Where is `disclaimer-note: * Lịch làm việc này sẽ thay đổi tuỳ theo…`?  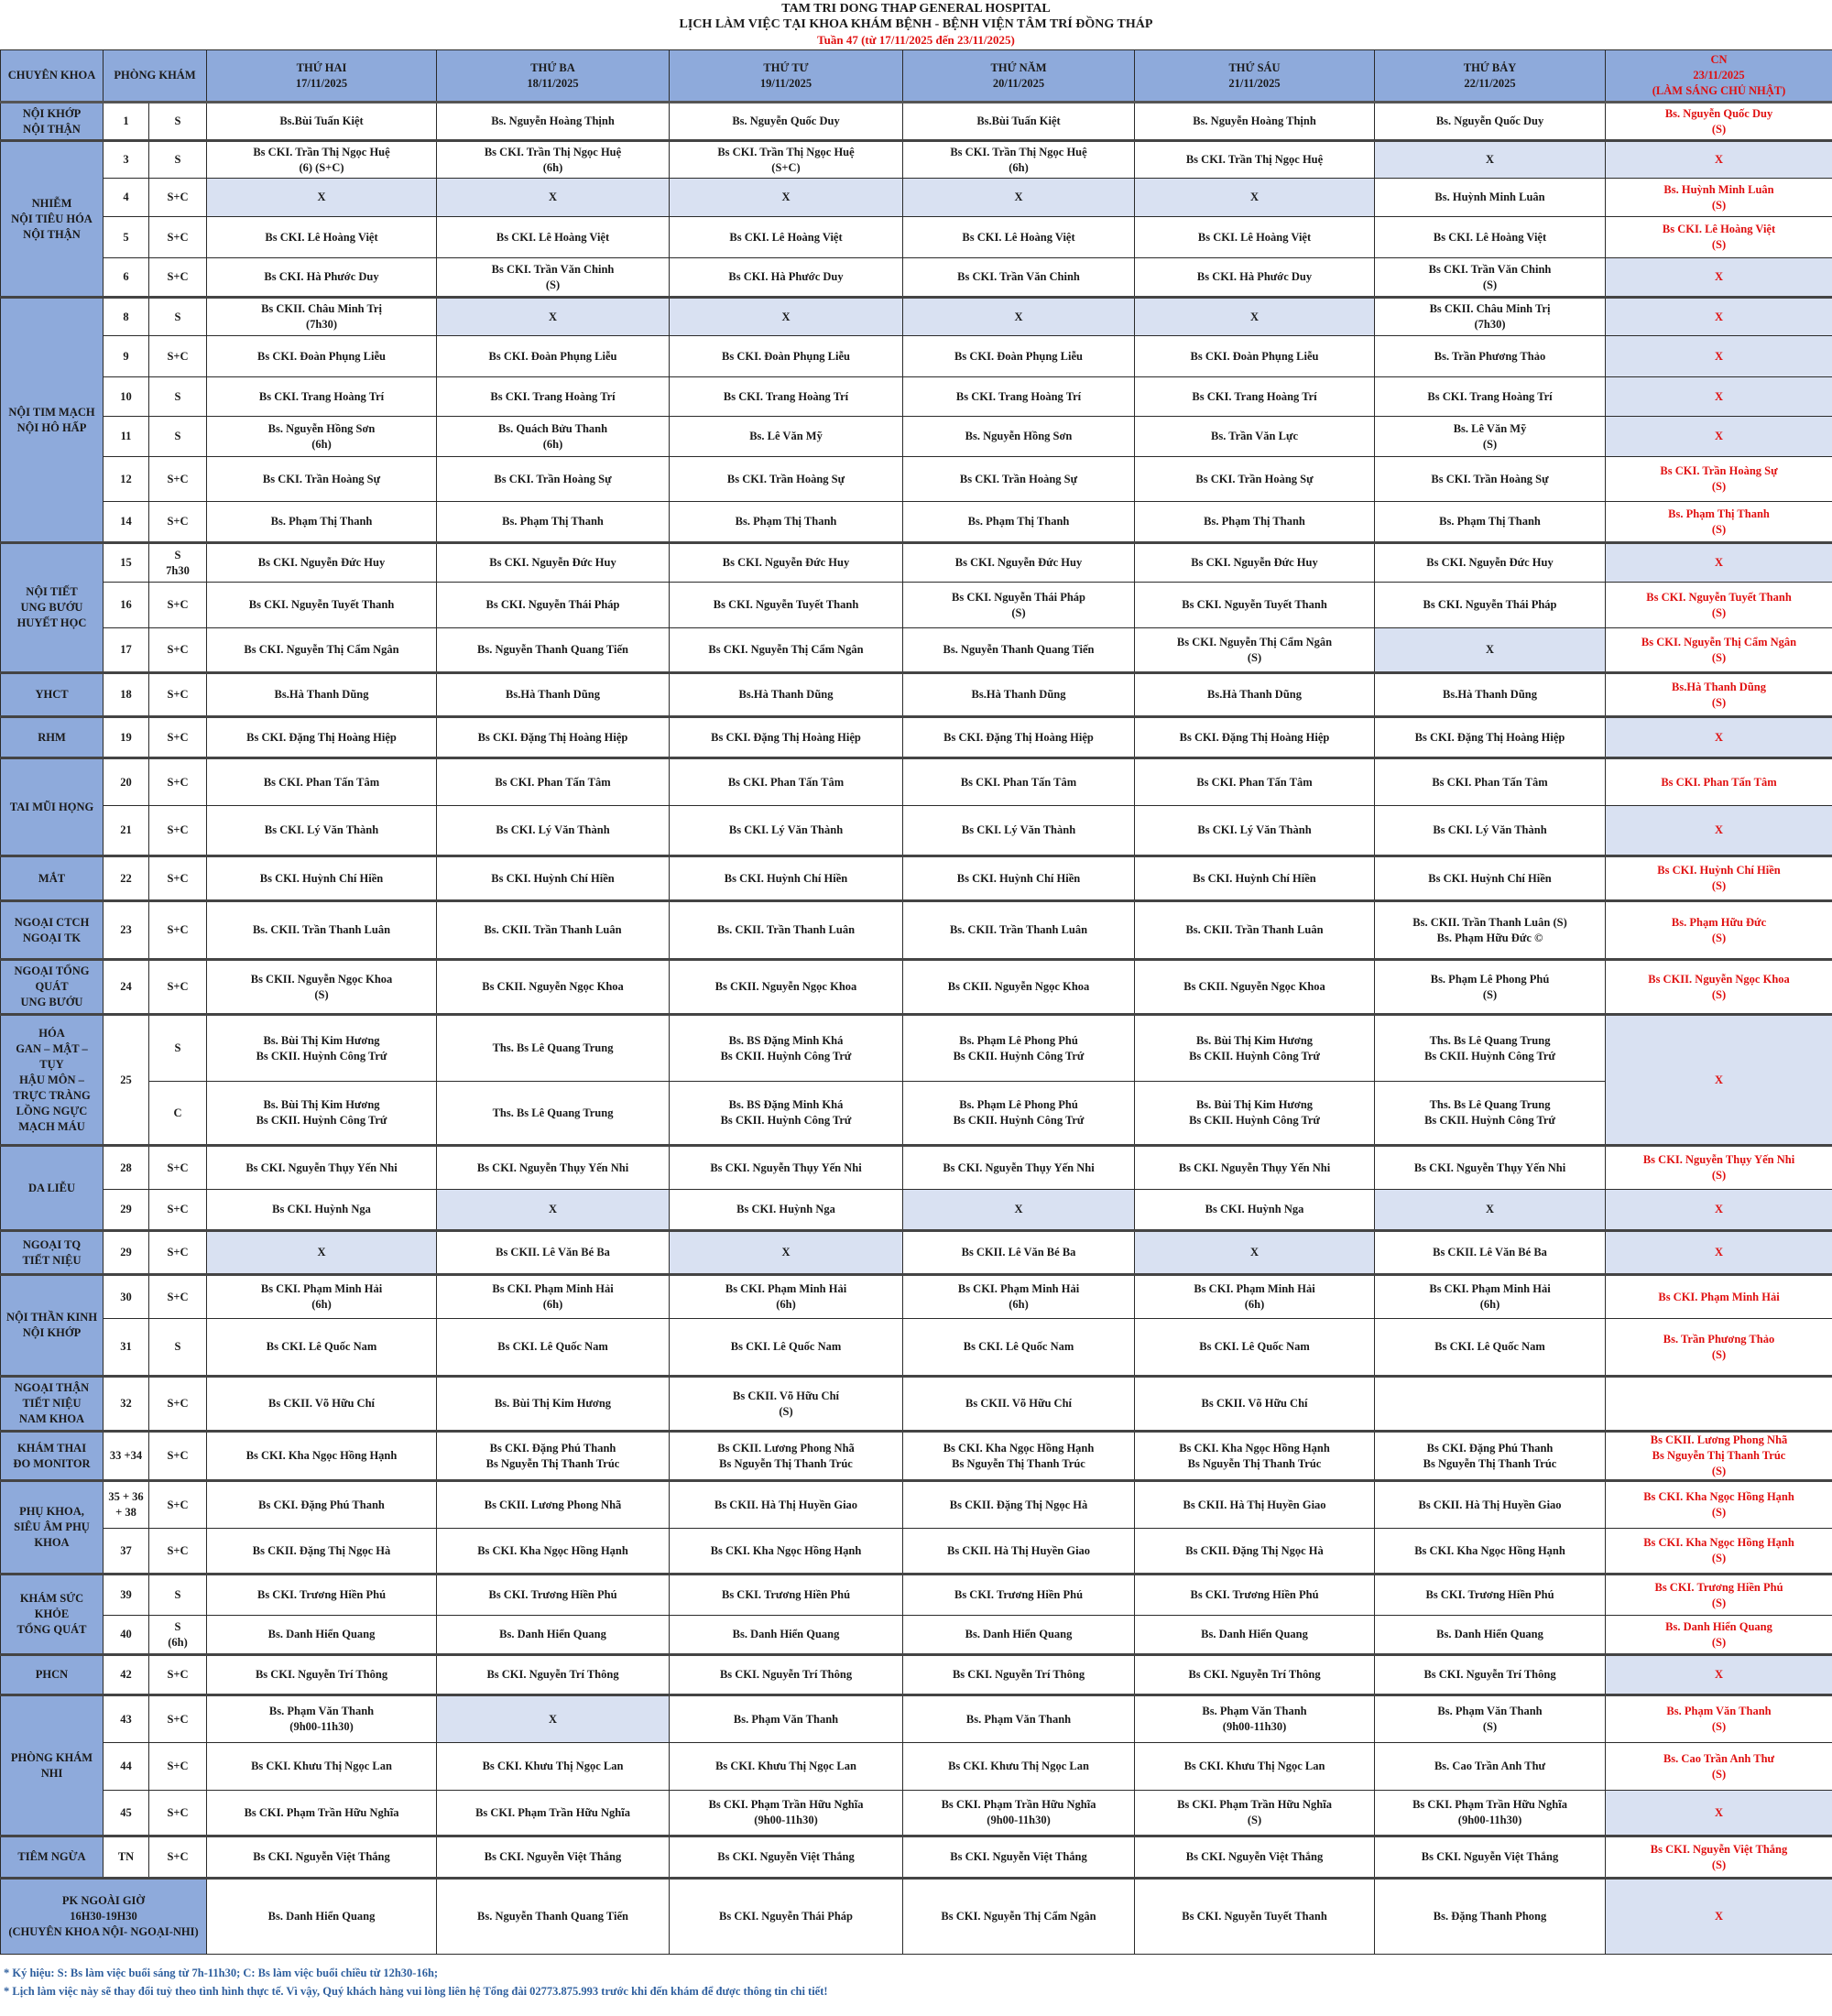 disclaimer-note: * Lịch làm việc này sẽ thay đổi tuỳ theo… is located at coordinates (416, 1992).